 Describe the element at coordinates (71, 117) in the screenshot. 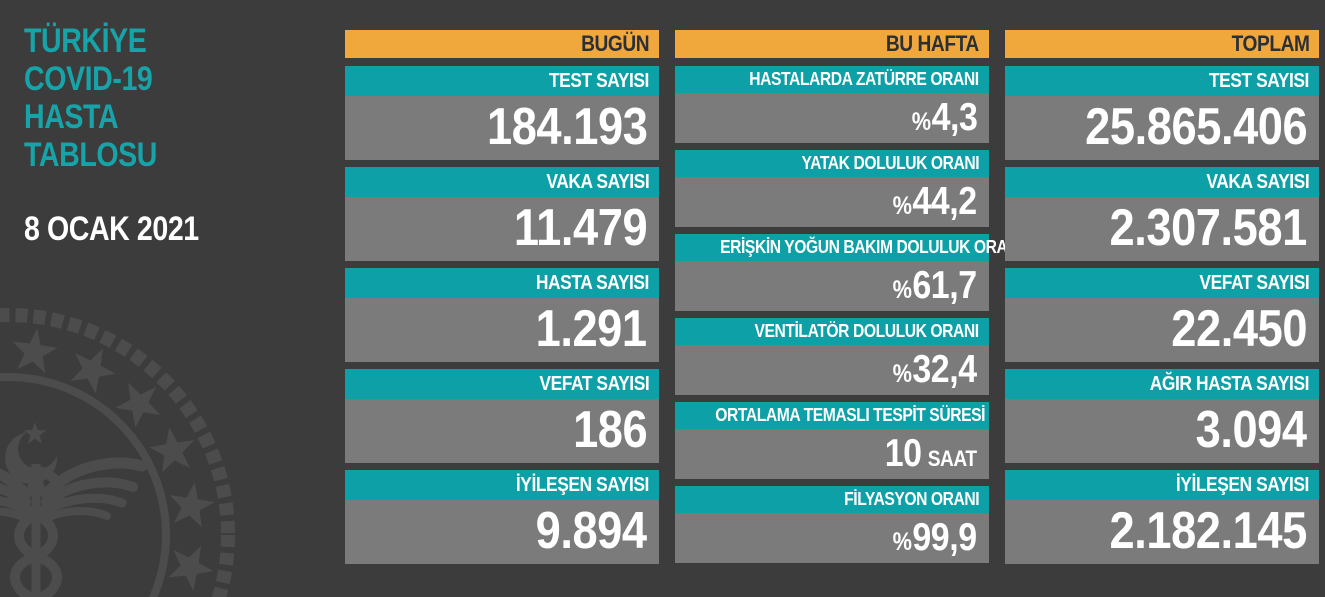

I see `page-title-line: HASTA` at that location.